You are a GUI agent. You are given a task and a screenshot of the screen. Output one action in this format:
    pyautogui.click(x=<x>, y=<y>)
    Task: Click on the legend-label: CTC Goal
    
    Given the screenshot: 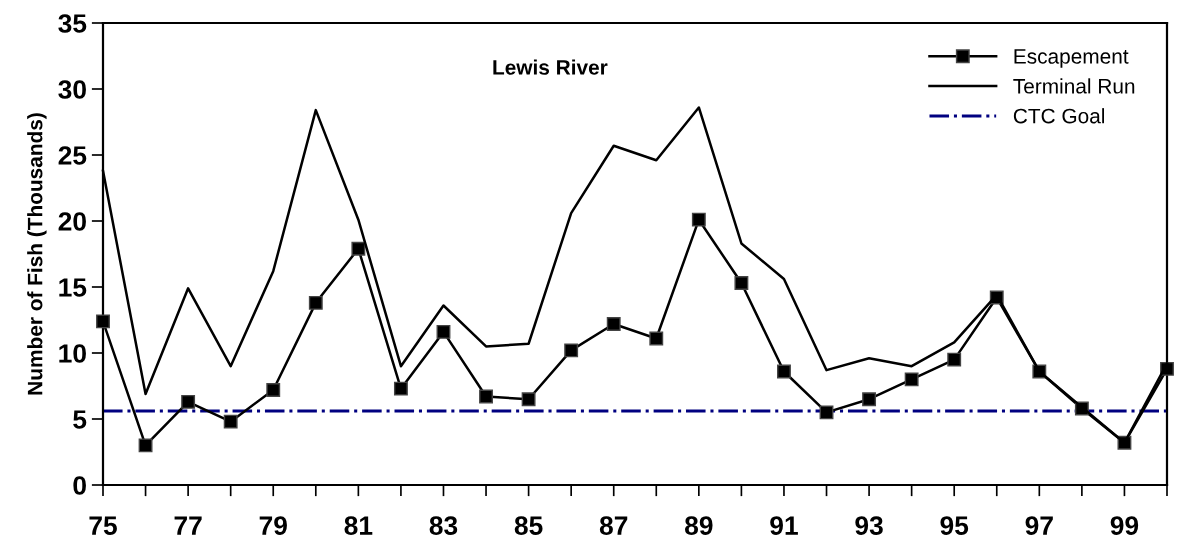 What is the action you would take?
    pyautogui.click(x=1059, y=116)
    